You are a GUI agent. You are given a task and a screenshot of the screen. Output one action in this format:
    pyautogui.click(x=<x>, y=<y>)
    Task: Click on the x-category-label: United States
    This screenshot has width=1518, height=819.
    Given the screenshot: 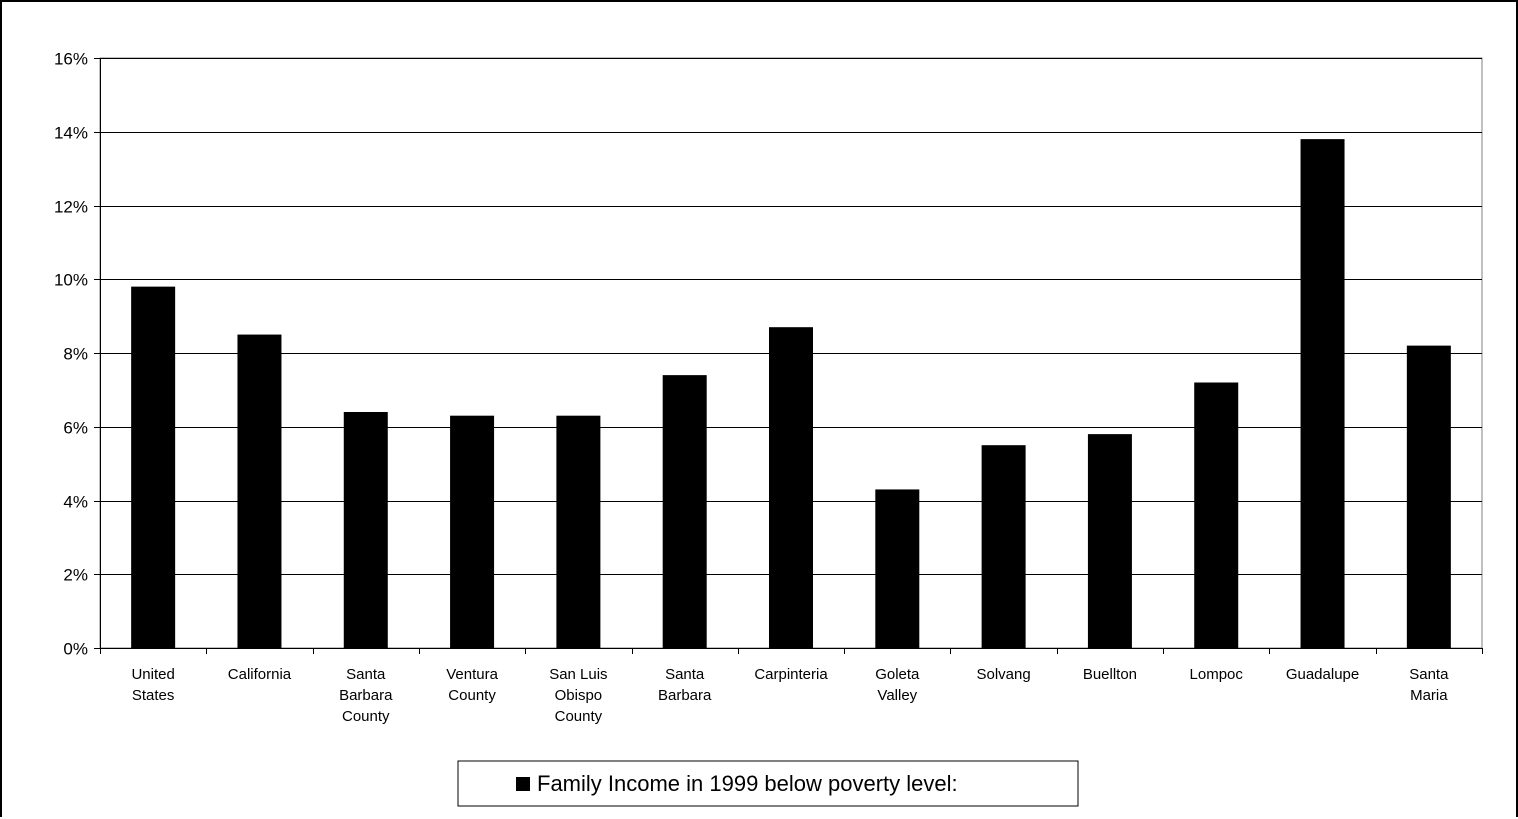 What is the action you would take?
    pyautogui.click(x=152, y=685)
    